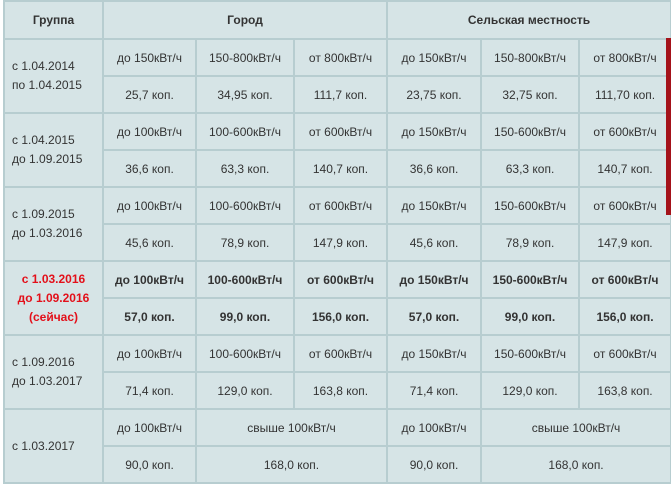  What do you see at coordinates (530, 316) in the screenshot?
I see `rural-price: 99,0 коп.` at bounding box center [530, 316].